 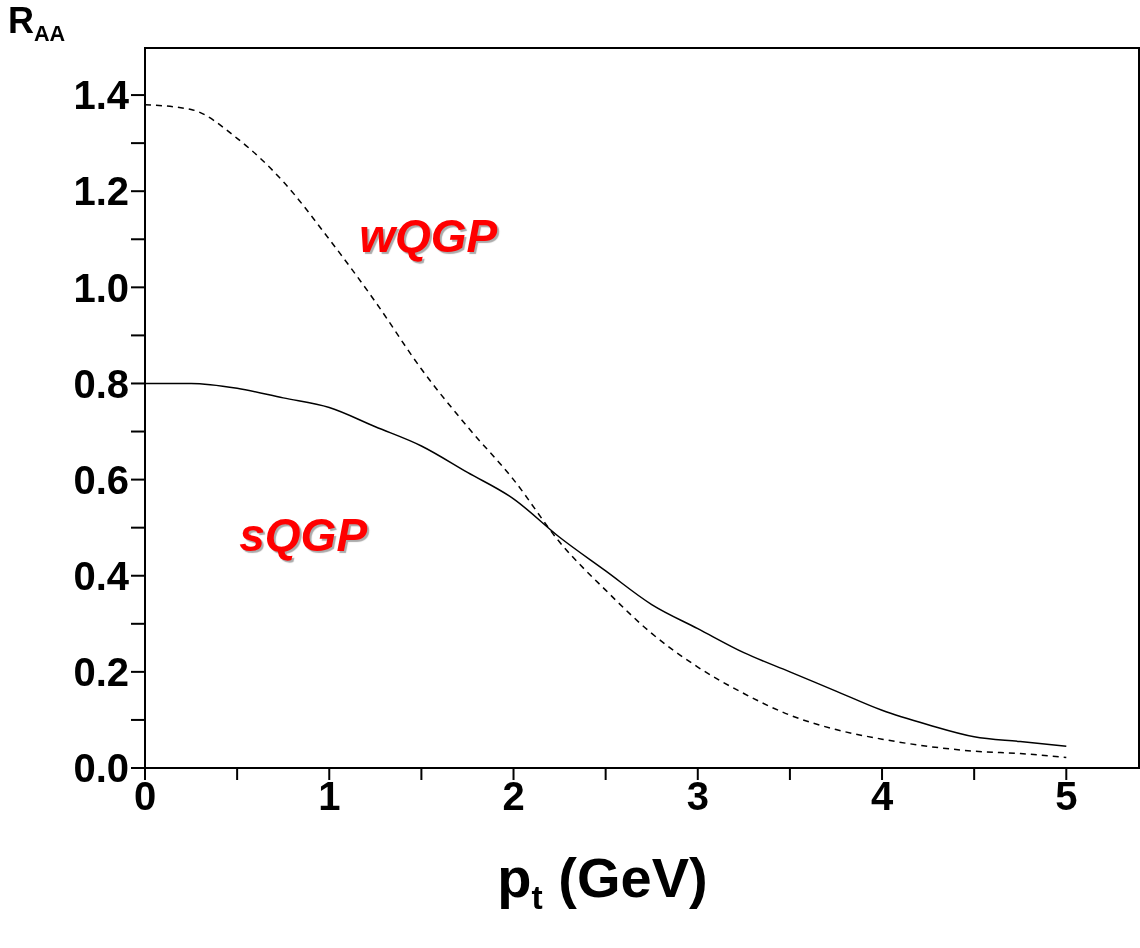 What do you see at coordinates (697, 796) in the screenshot?
I see `x-tick-label: 3` at bounding box center [697, 796].